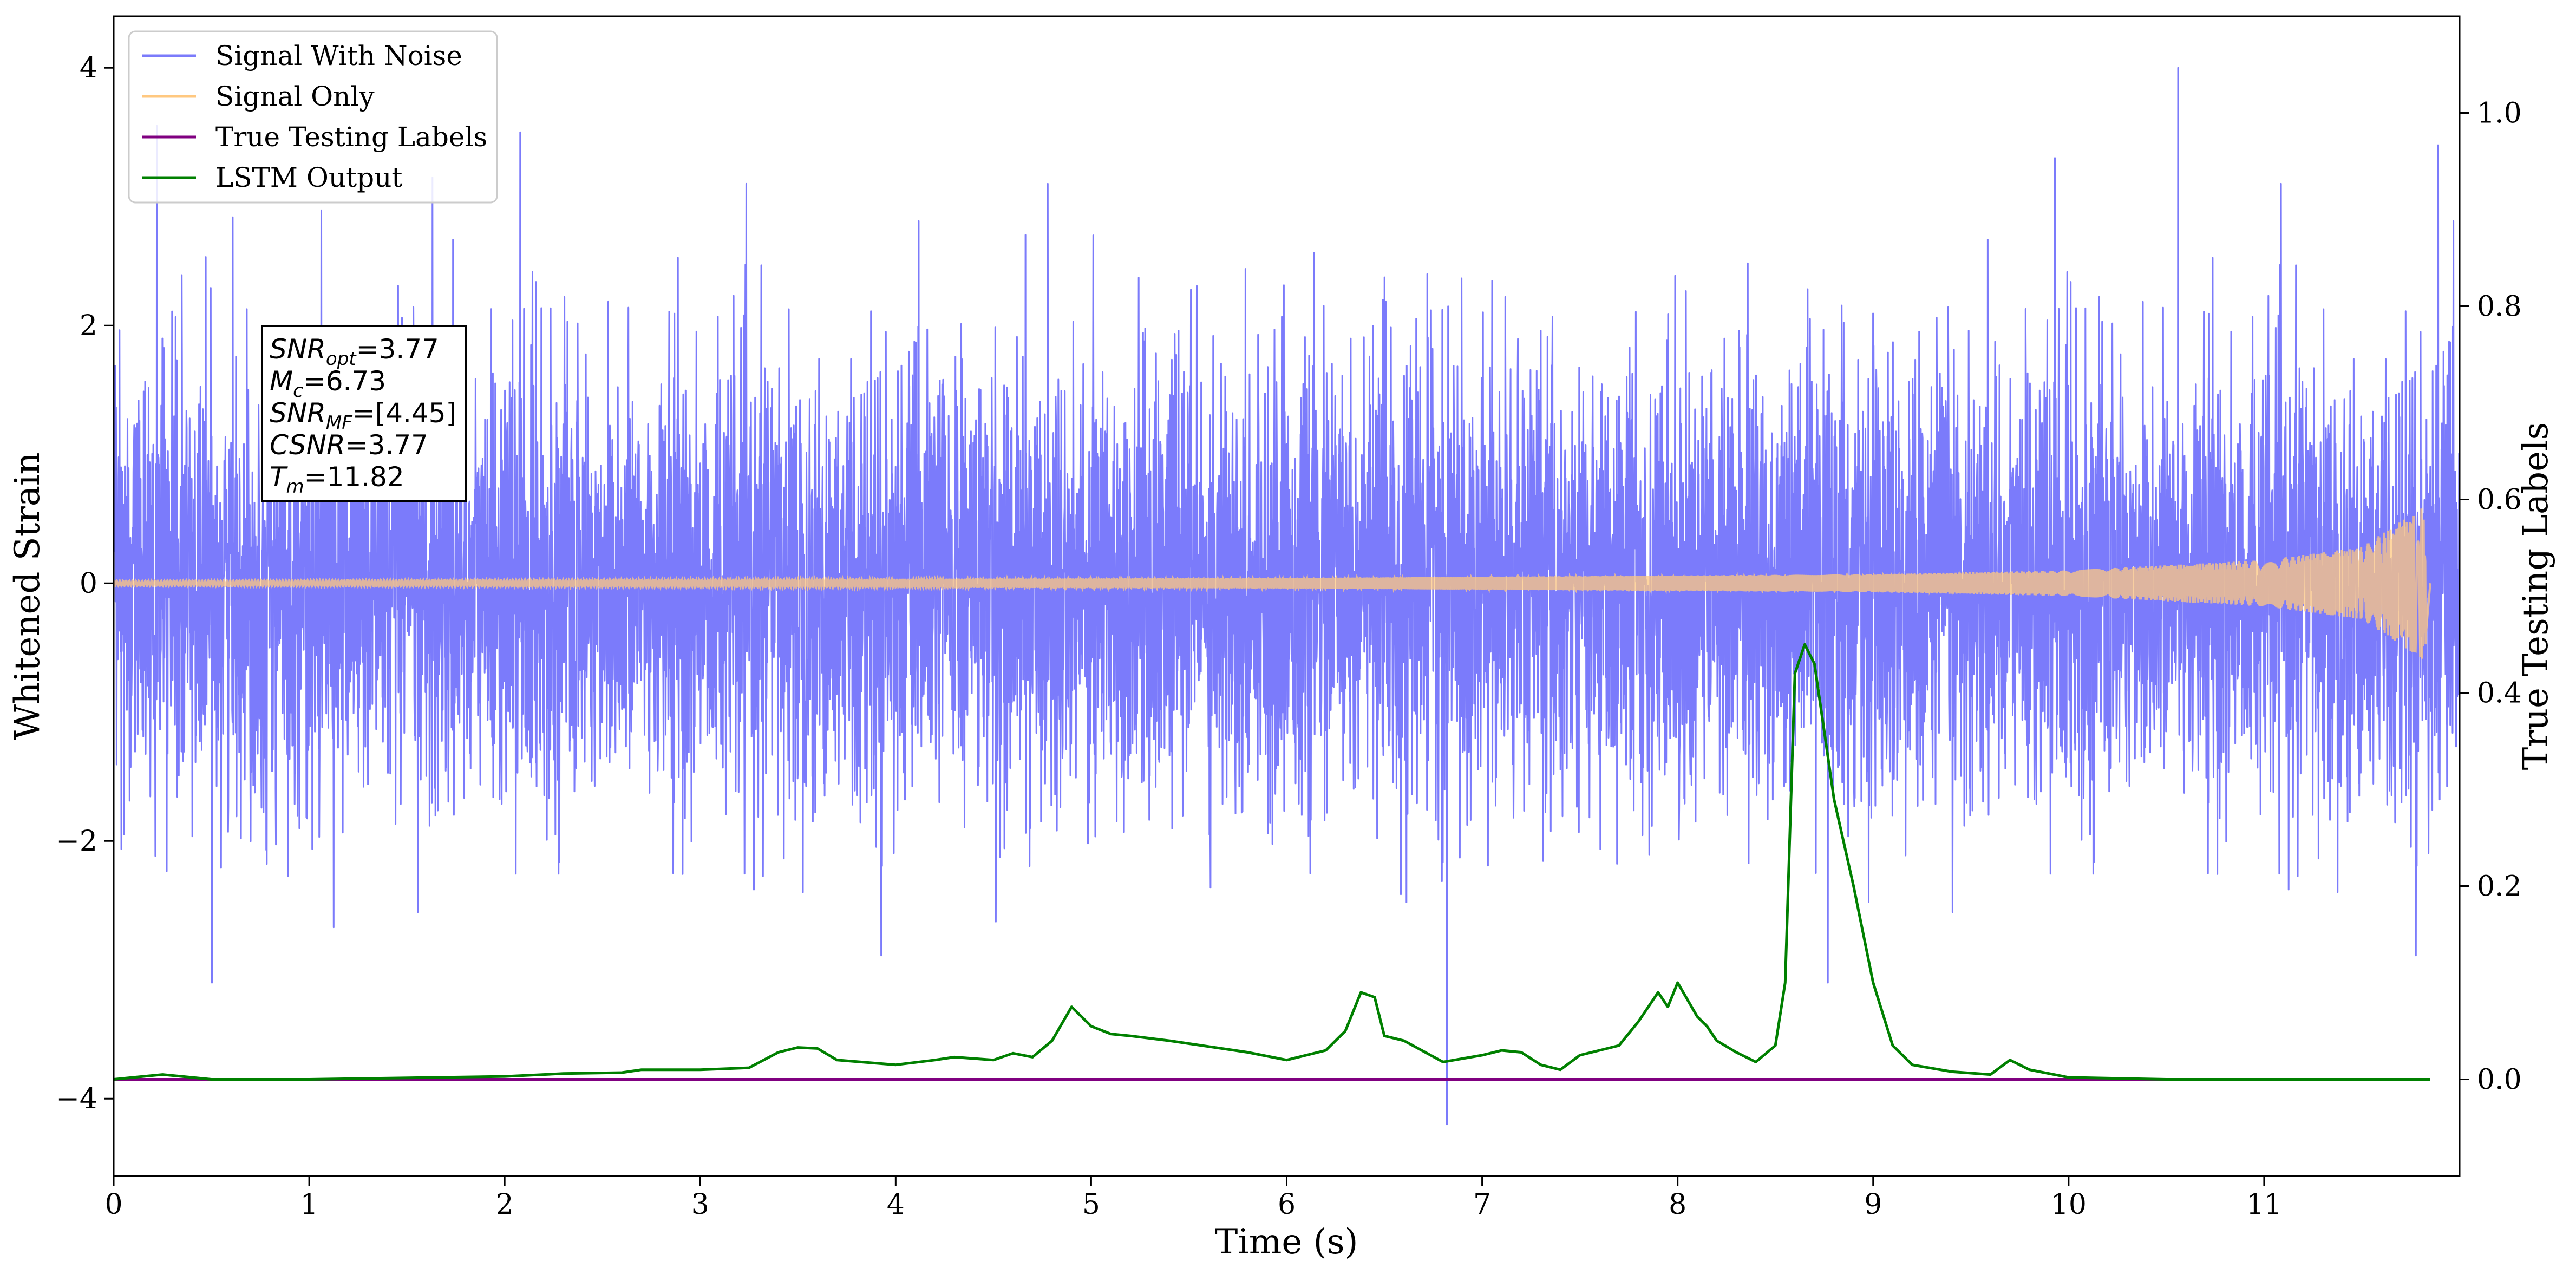 Image resolution: width=2576 pixels, height=1274 pixels. What do you see at coordinates (308, 177) in the screenshot?
I see `legend-label-lstm-output: LSTM Output` at bounding box center [308, 177].